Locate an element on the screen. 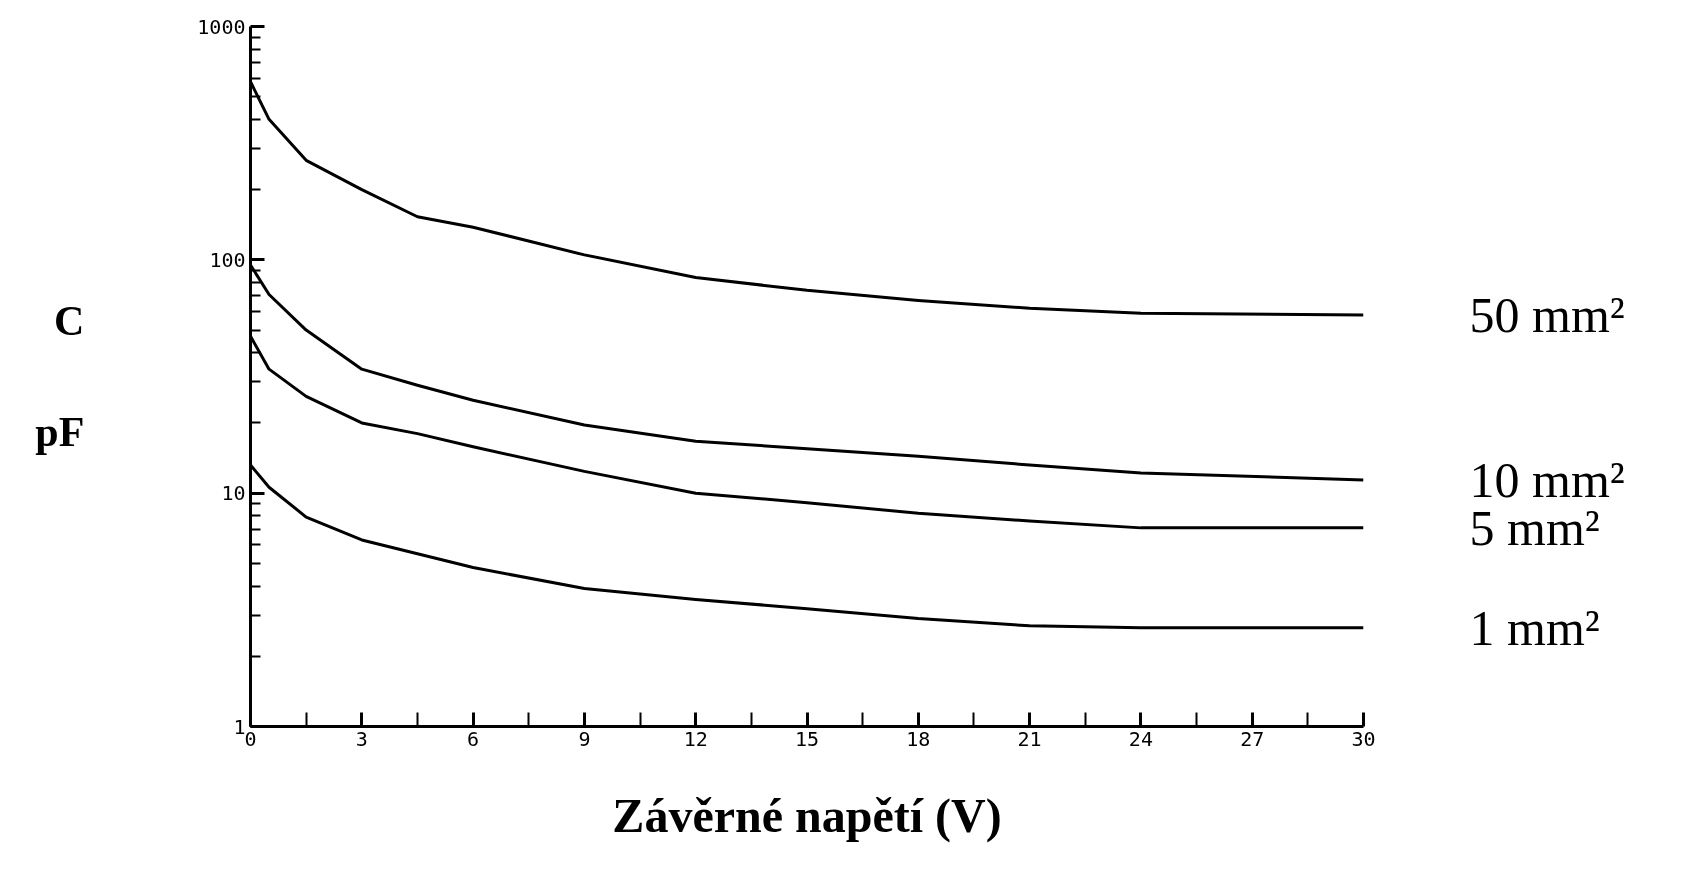 The image size is (1693, 876). x-tick-label: 6 is located at coordinates (473, 738).